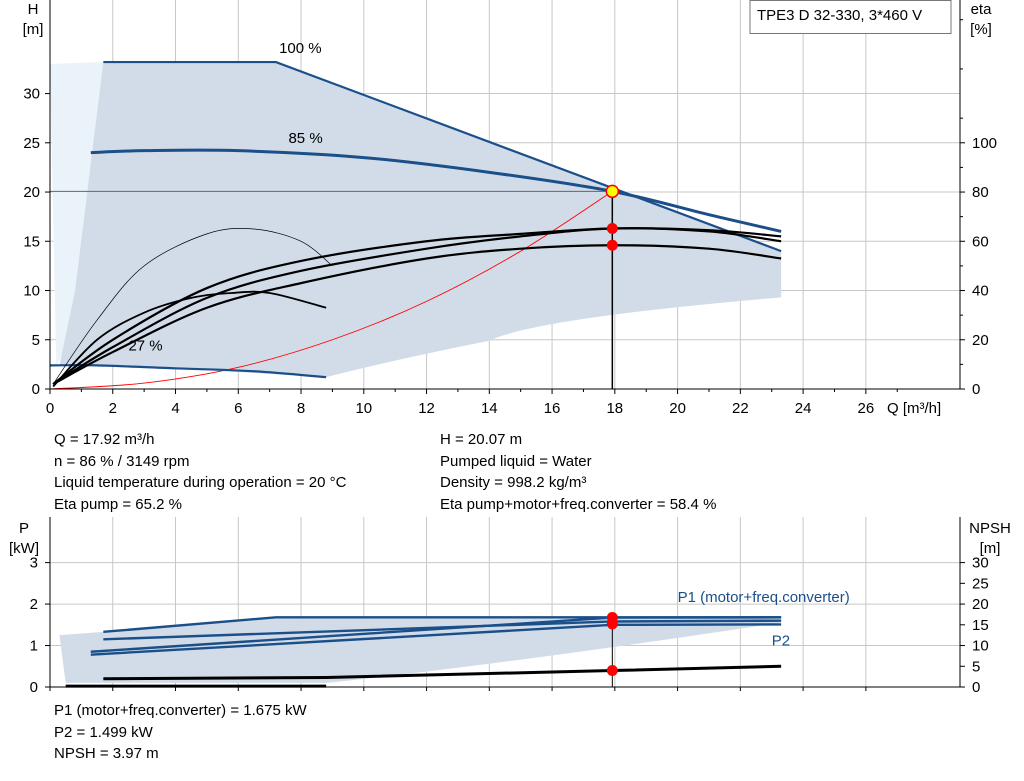 The image size is (1024, 781). Describe the element at coordinates (31, 192) in the screenshot. I see `top-y-tick-label-4: 20` at that location.